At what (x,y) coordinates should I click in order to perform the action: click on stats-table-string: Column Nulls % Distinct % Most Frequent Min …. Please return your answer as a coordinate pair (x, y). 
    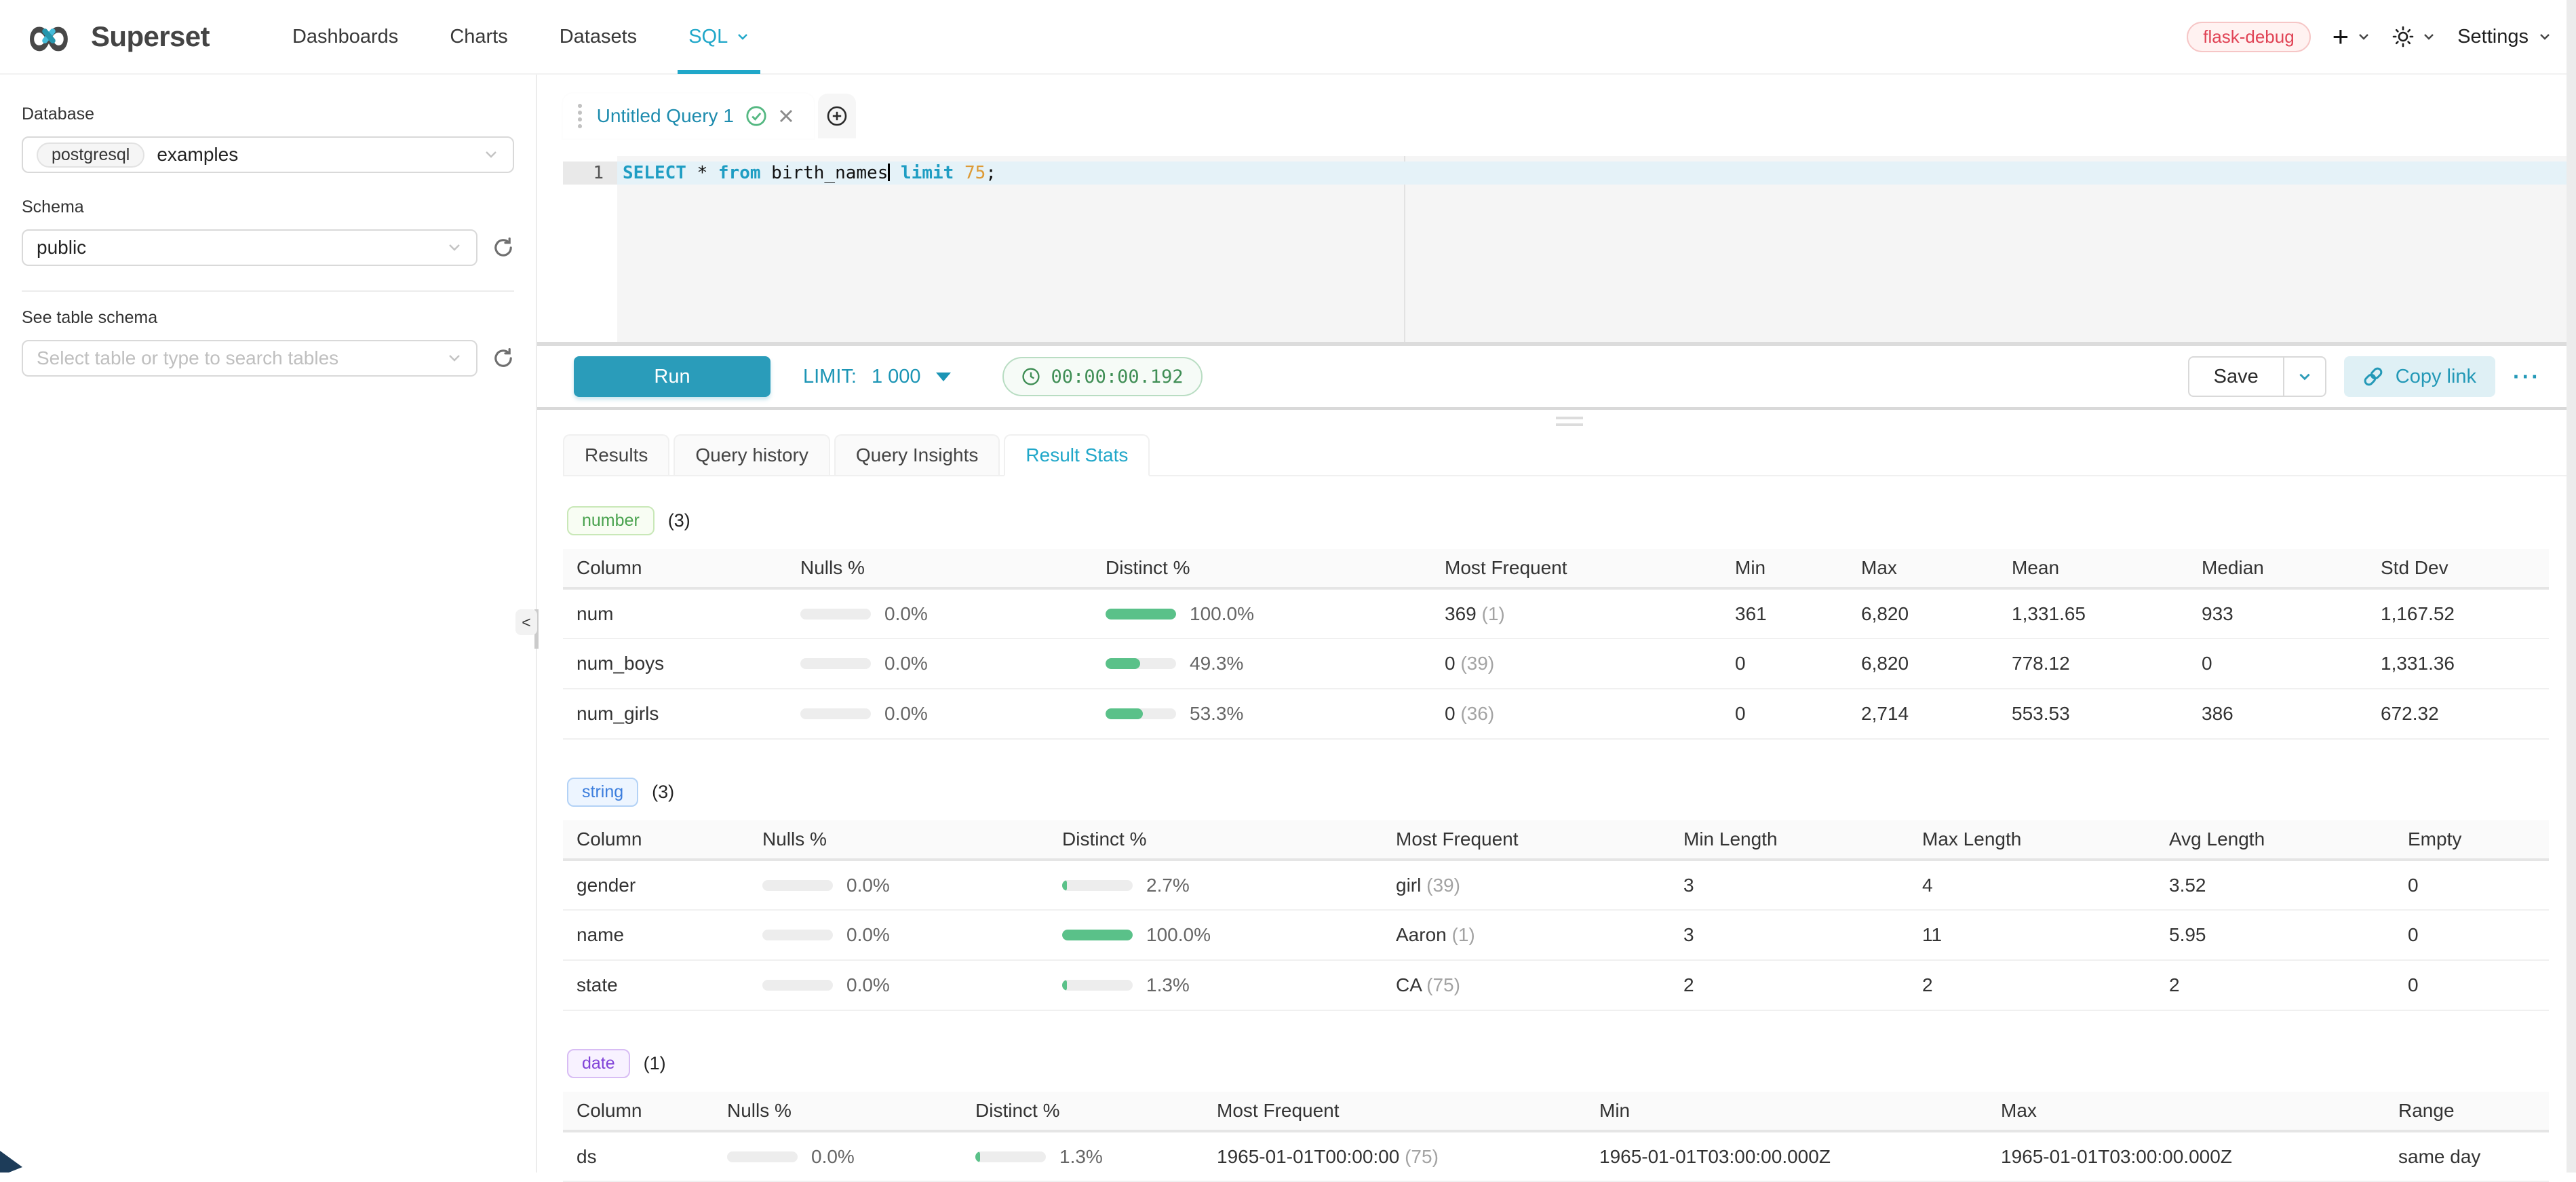
    Looking at the image, I should click on (1556, 915).